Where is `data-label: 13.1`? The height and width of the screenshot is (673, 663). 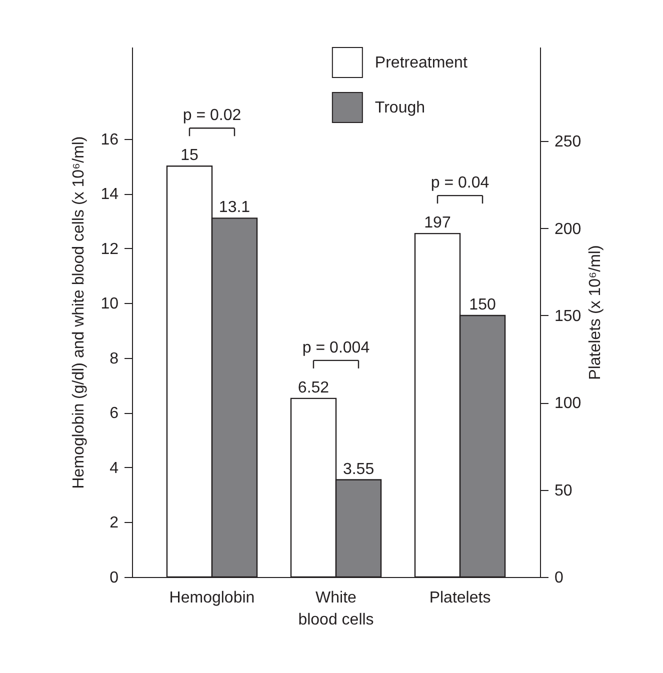
data-label: 13.1 is located at coordinates (234, 207).